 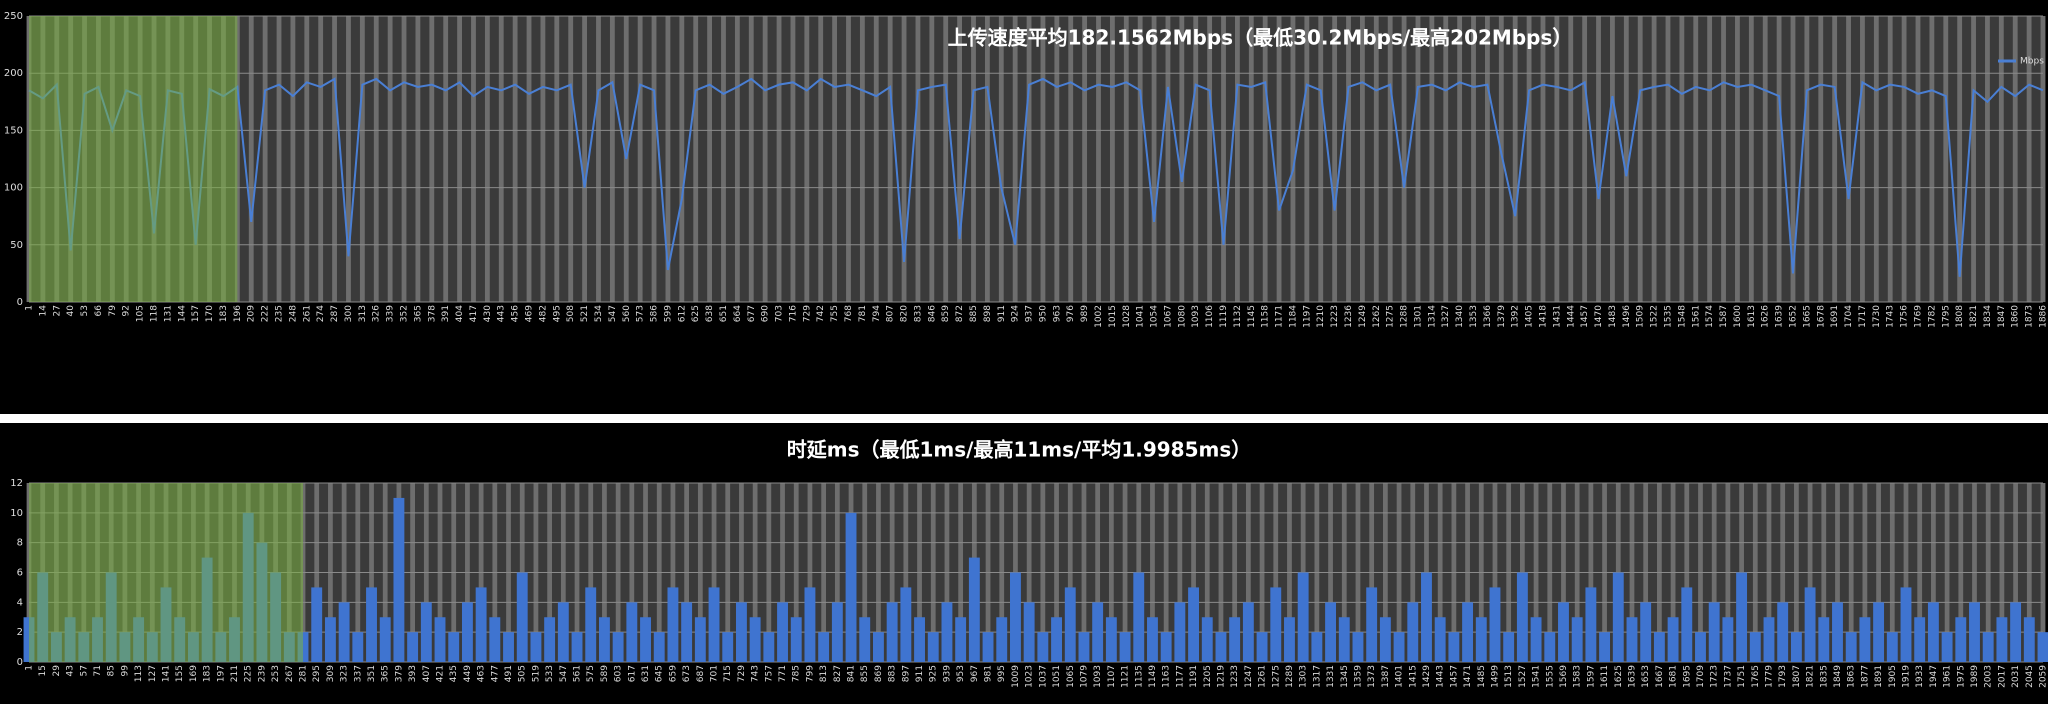 What do you see at coordinates (1098, 676) in the screenshot?
I see `x-tick-label: 1093` at bounding box center [1098, 676].